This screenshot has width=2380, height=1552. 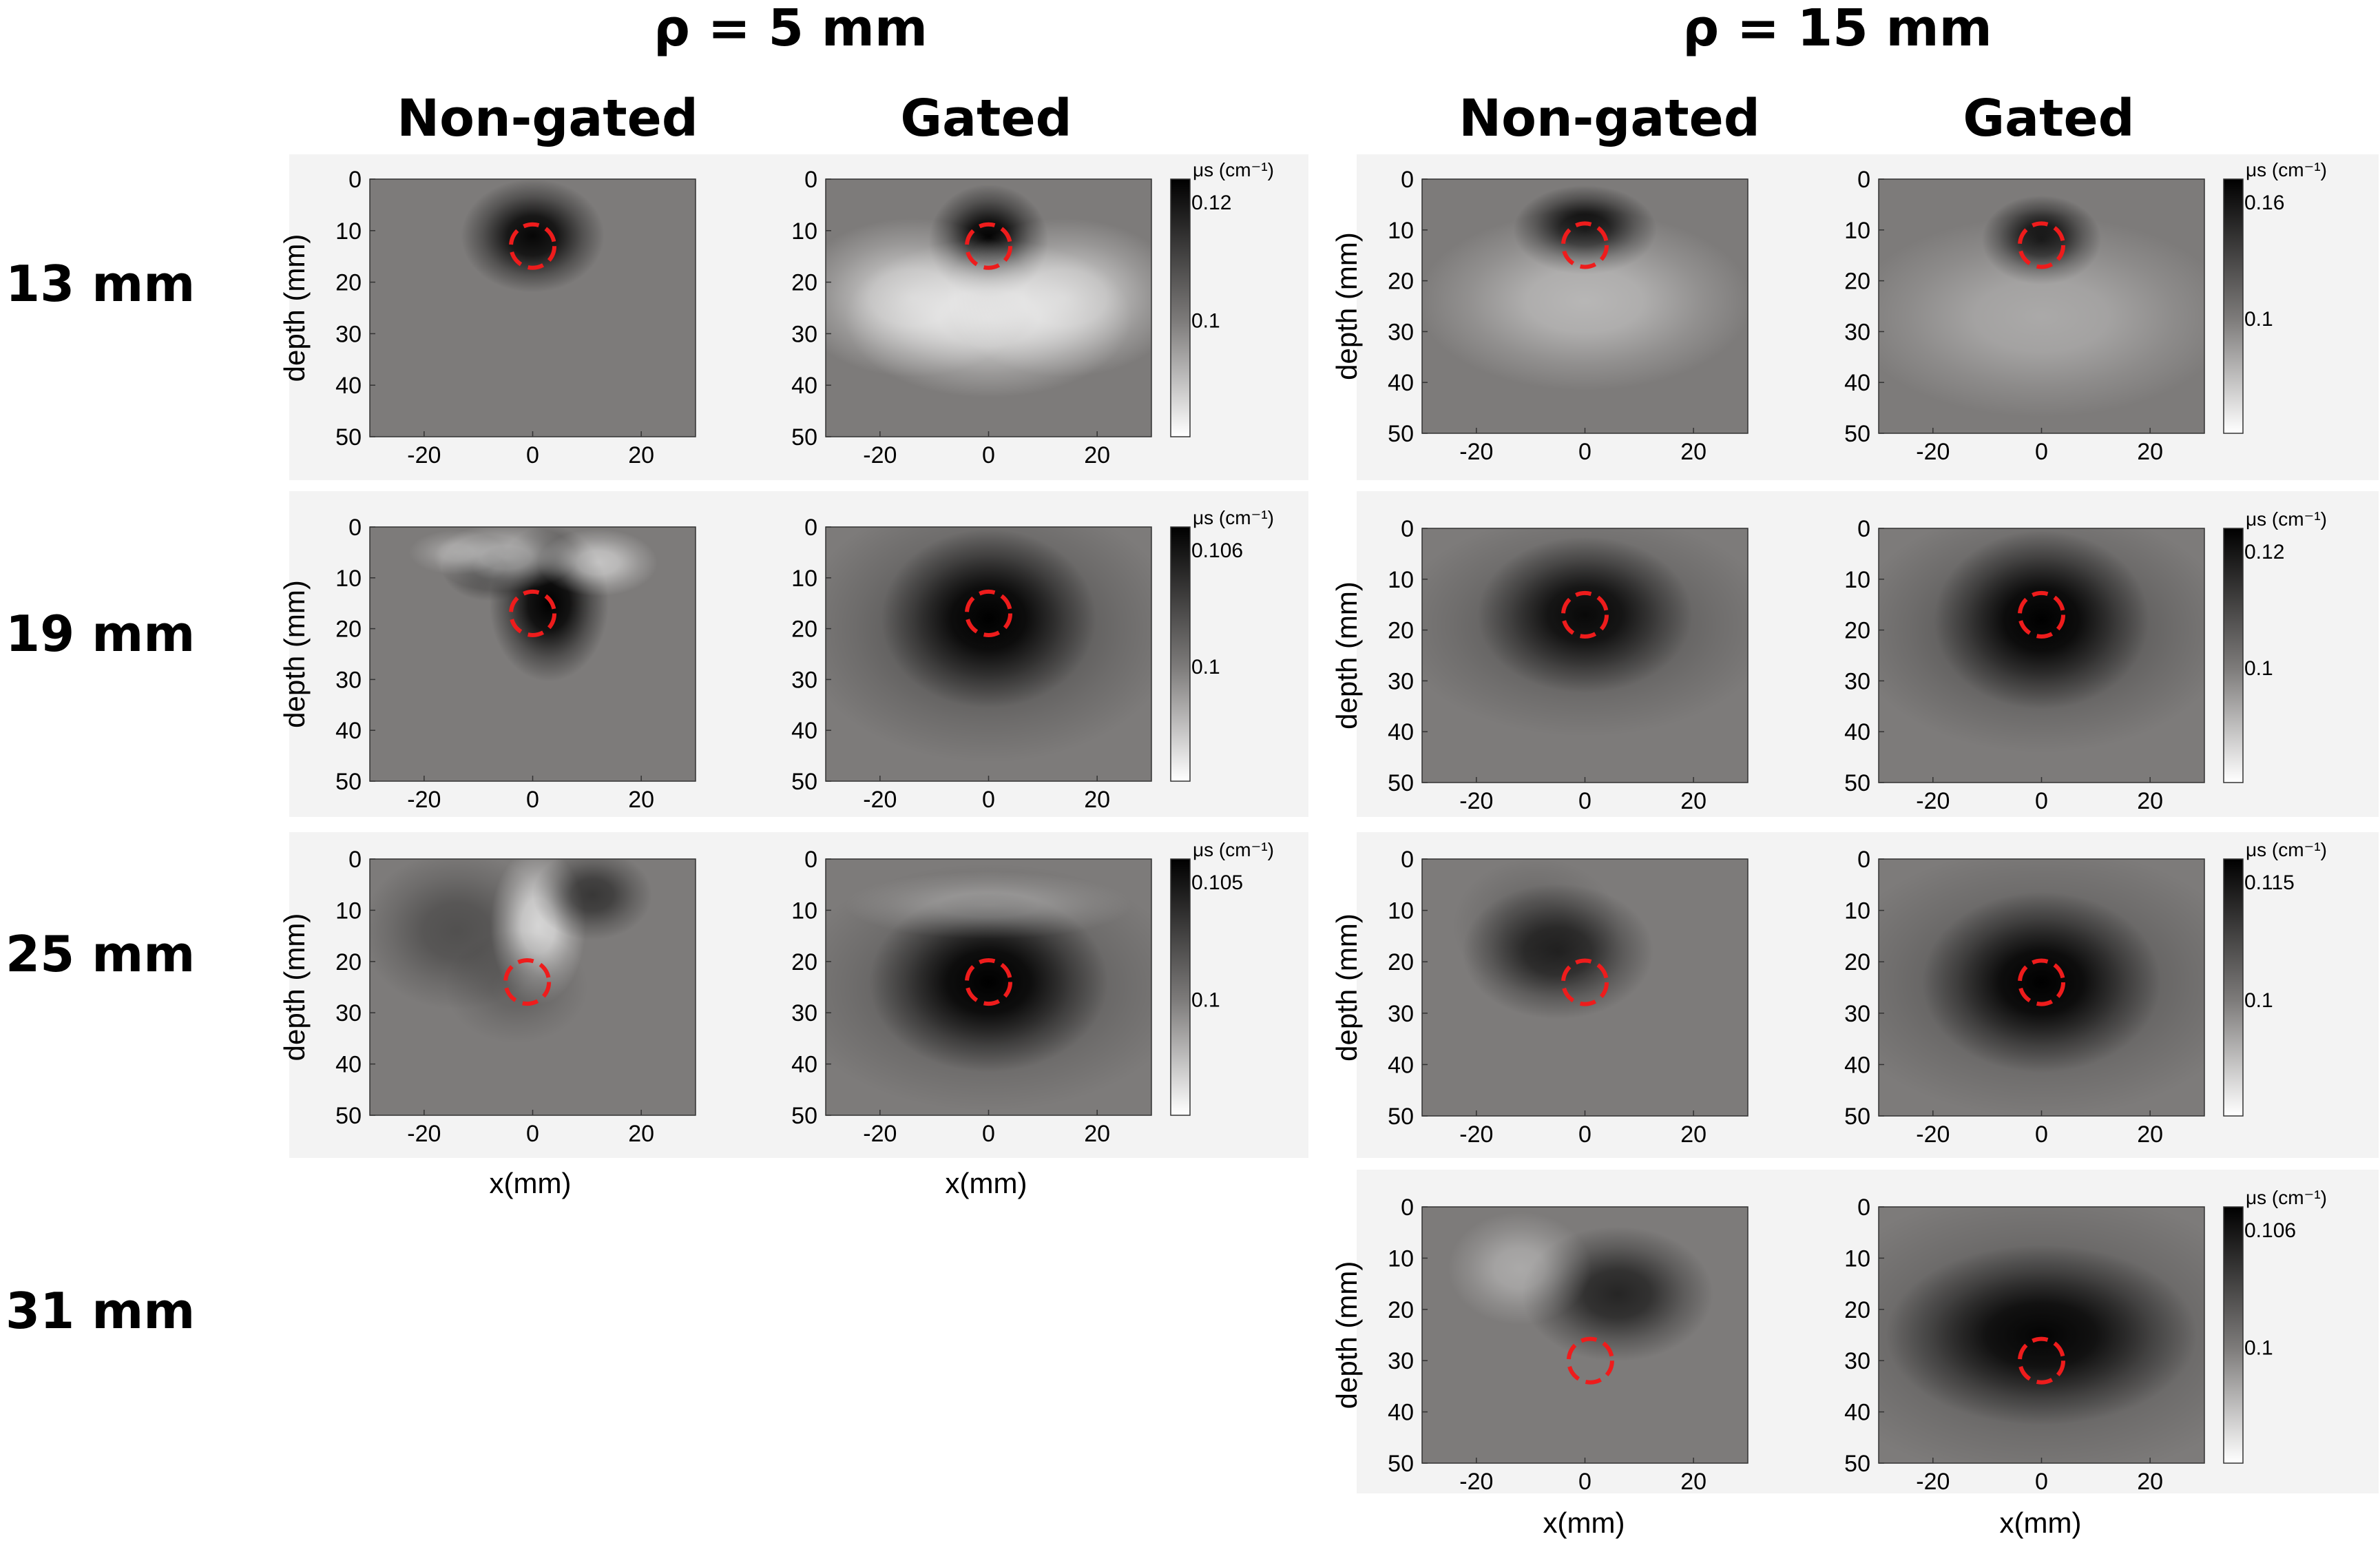 What do you see at coordinates (2264, 552) in the screenshot?
I see `colorbar-max-label: 0.12` at bounding box center [2264, 552].